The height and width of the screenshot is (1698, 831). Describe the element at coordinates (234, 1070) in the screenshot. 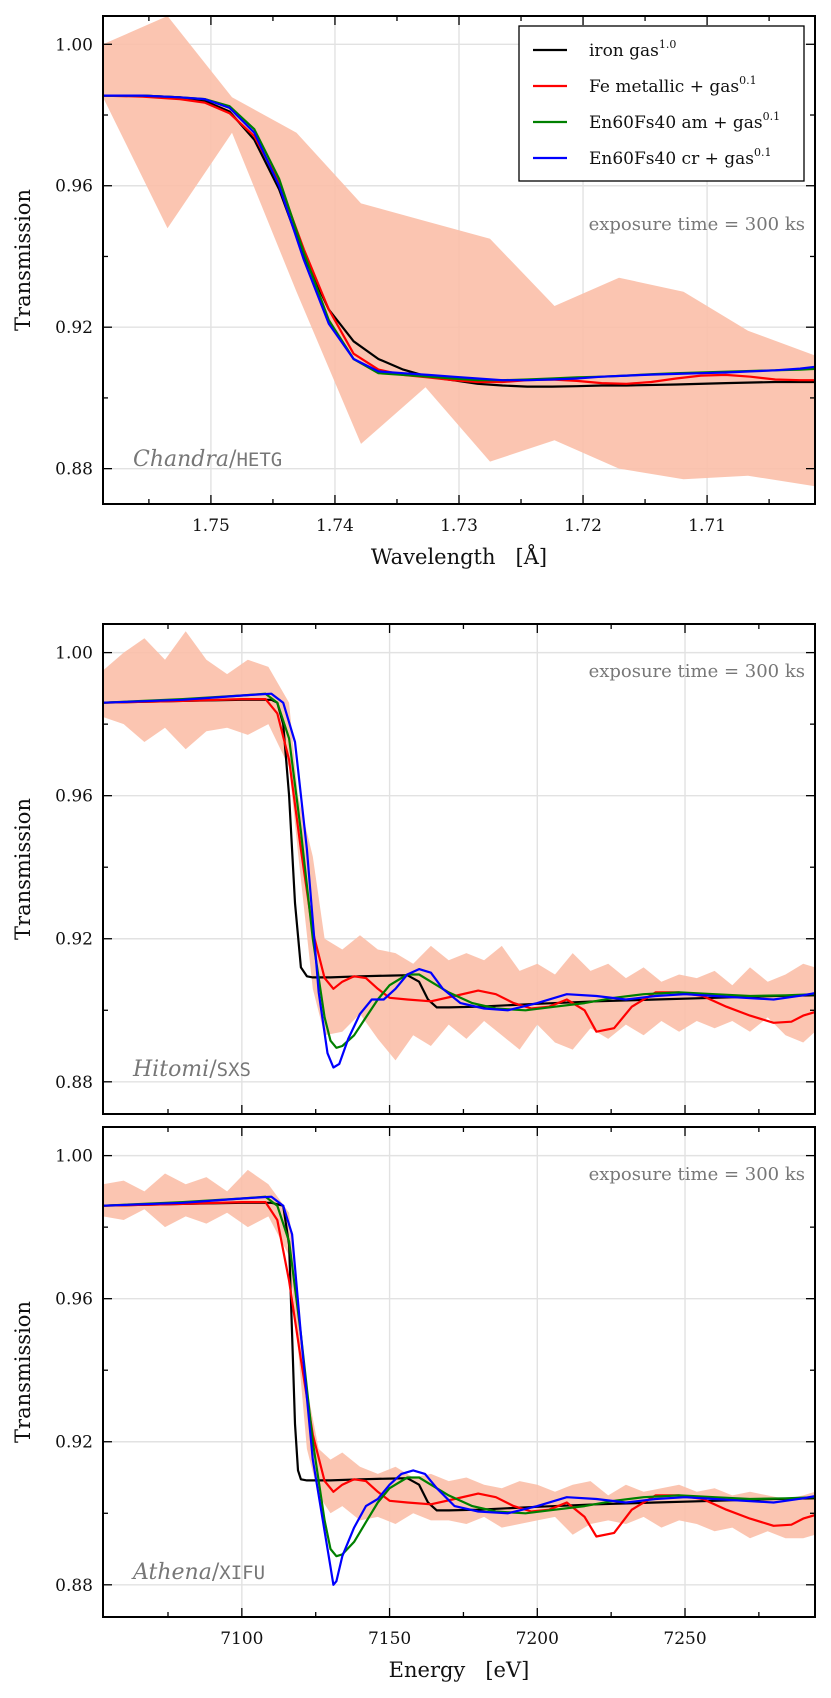

I see `instrument-detector: SXS` at that location.